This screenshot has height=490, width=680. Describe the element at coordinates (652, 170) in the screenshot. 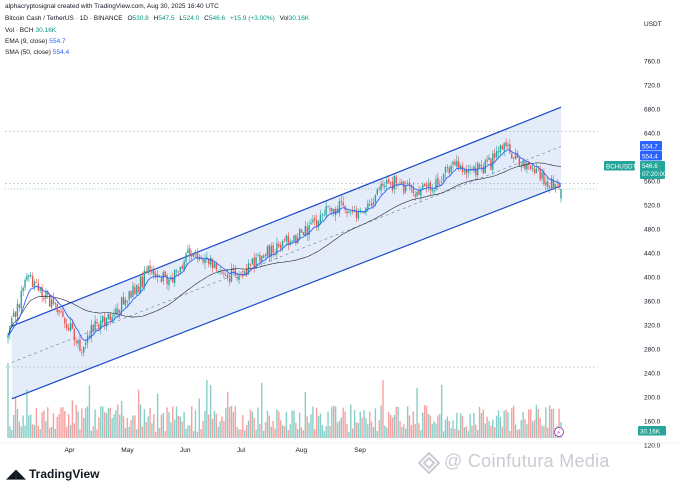

I see `last-price-tag` at that location.